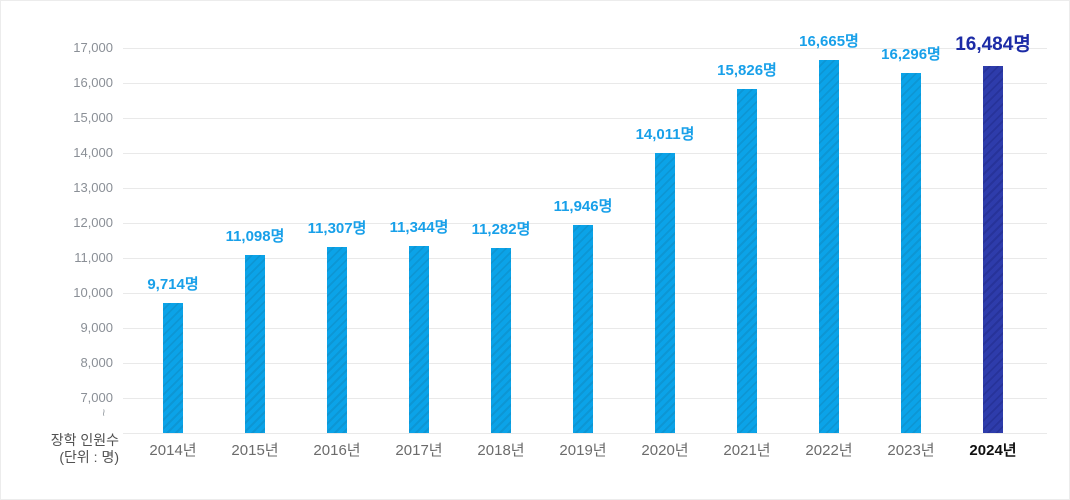  What do you see at coordinates (89, 457) in the screenshot?
I see `y-axis-label-line2: (단위 : 명)` at bounding box center [89, 457].